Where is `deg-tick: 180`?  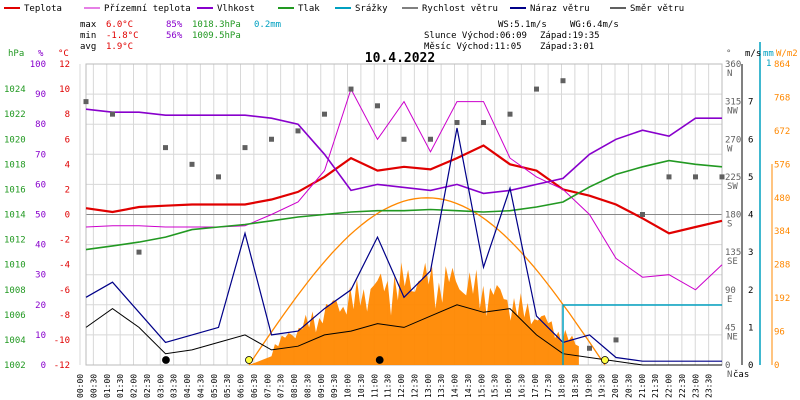
deg-tick: 180 is located at coordinates (733, 216).